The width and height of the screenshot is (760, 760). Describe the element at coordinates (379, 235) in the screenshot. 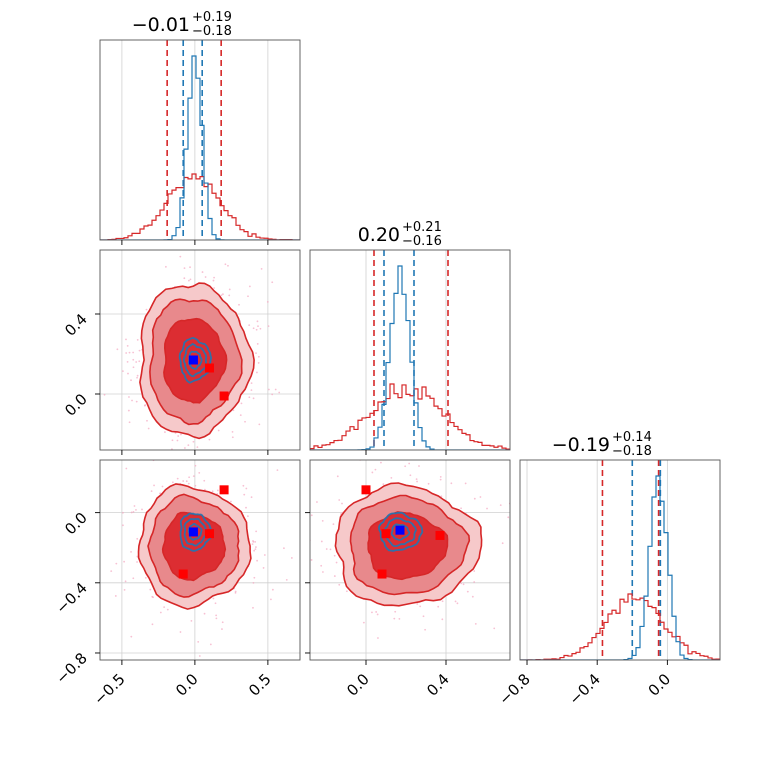

I see `title-1: 0.20` at that location.